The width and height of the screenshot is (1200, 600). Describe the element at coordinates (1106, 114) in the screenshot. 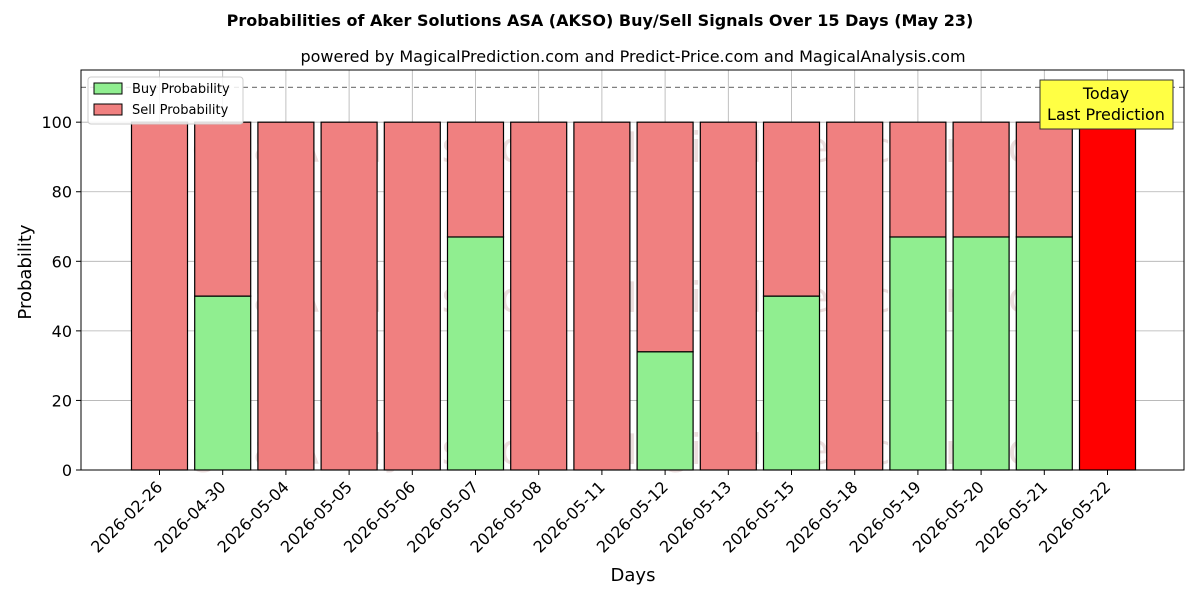

I see `annotation-text: Last Prediction` at that location.